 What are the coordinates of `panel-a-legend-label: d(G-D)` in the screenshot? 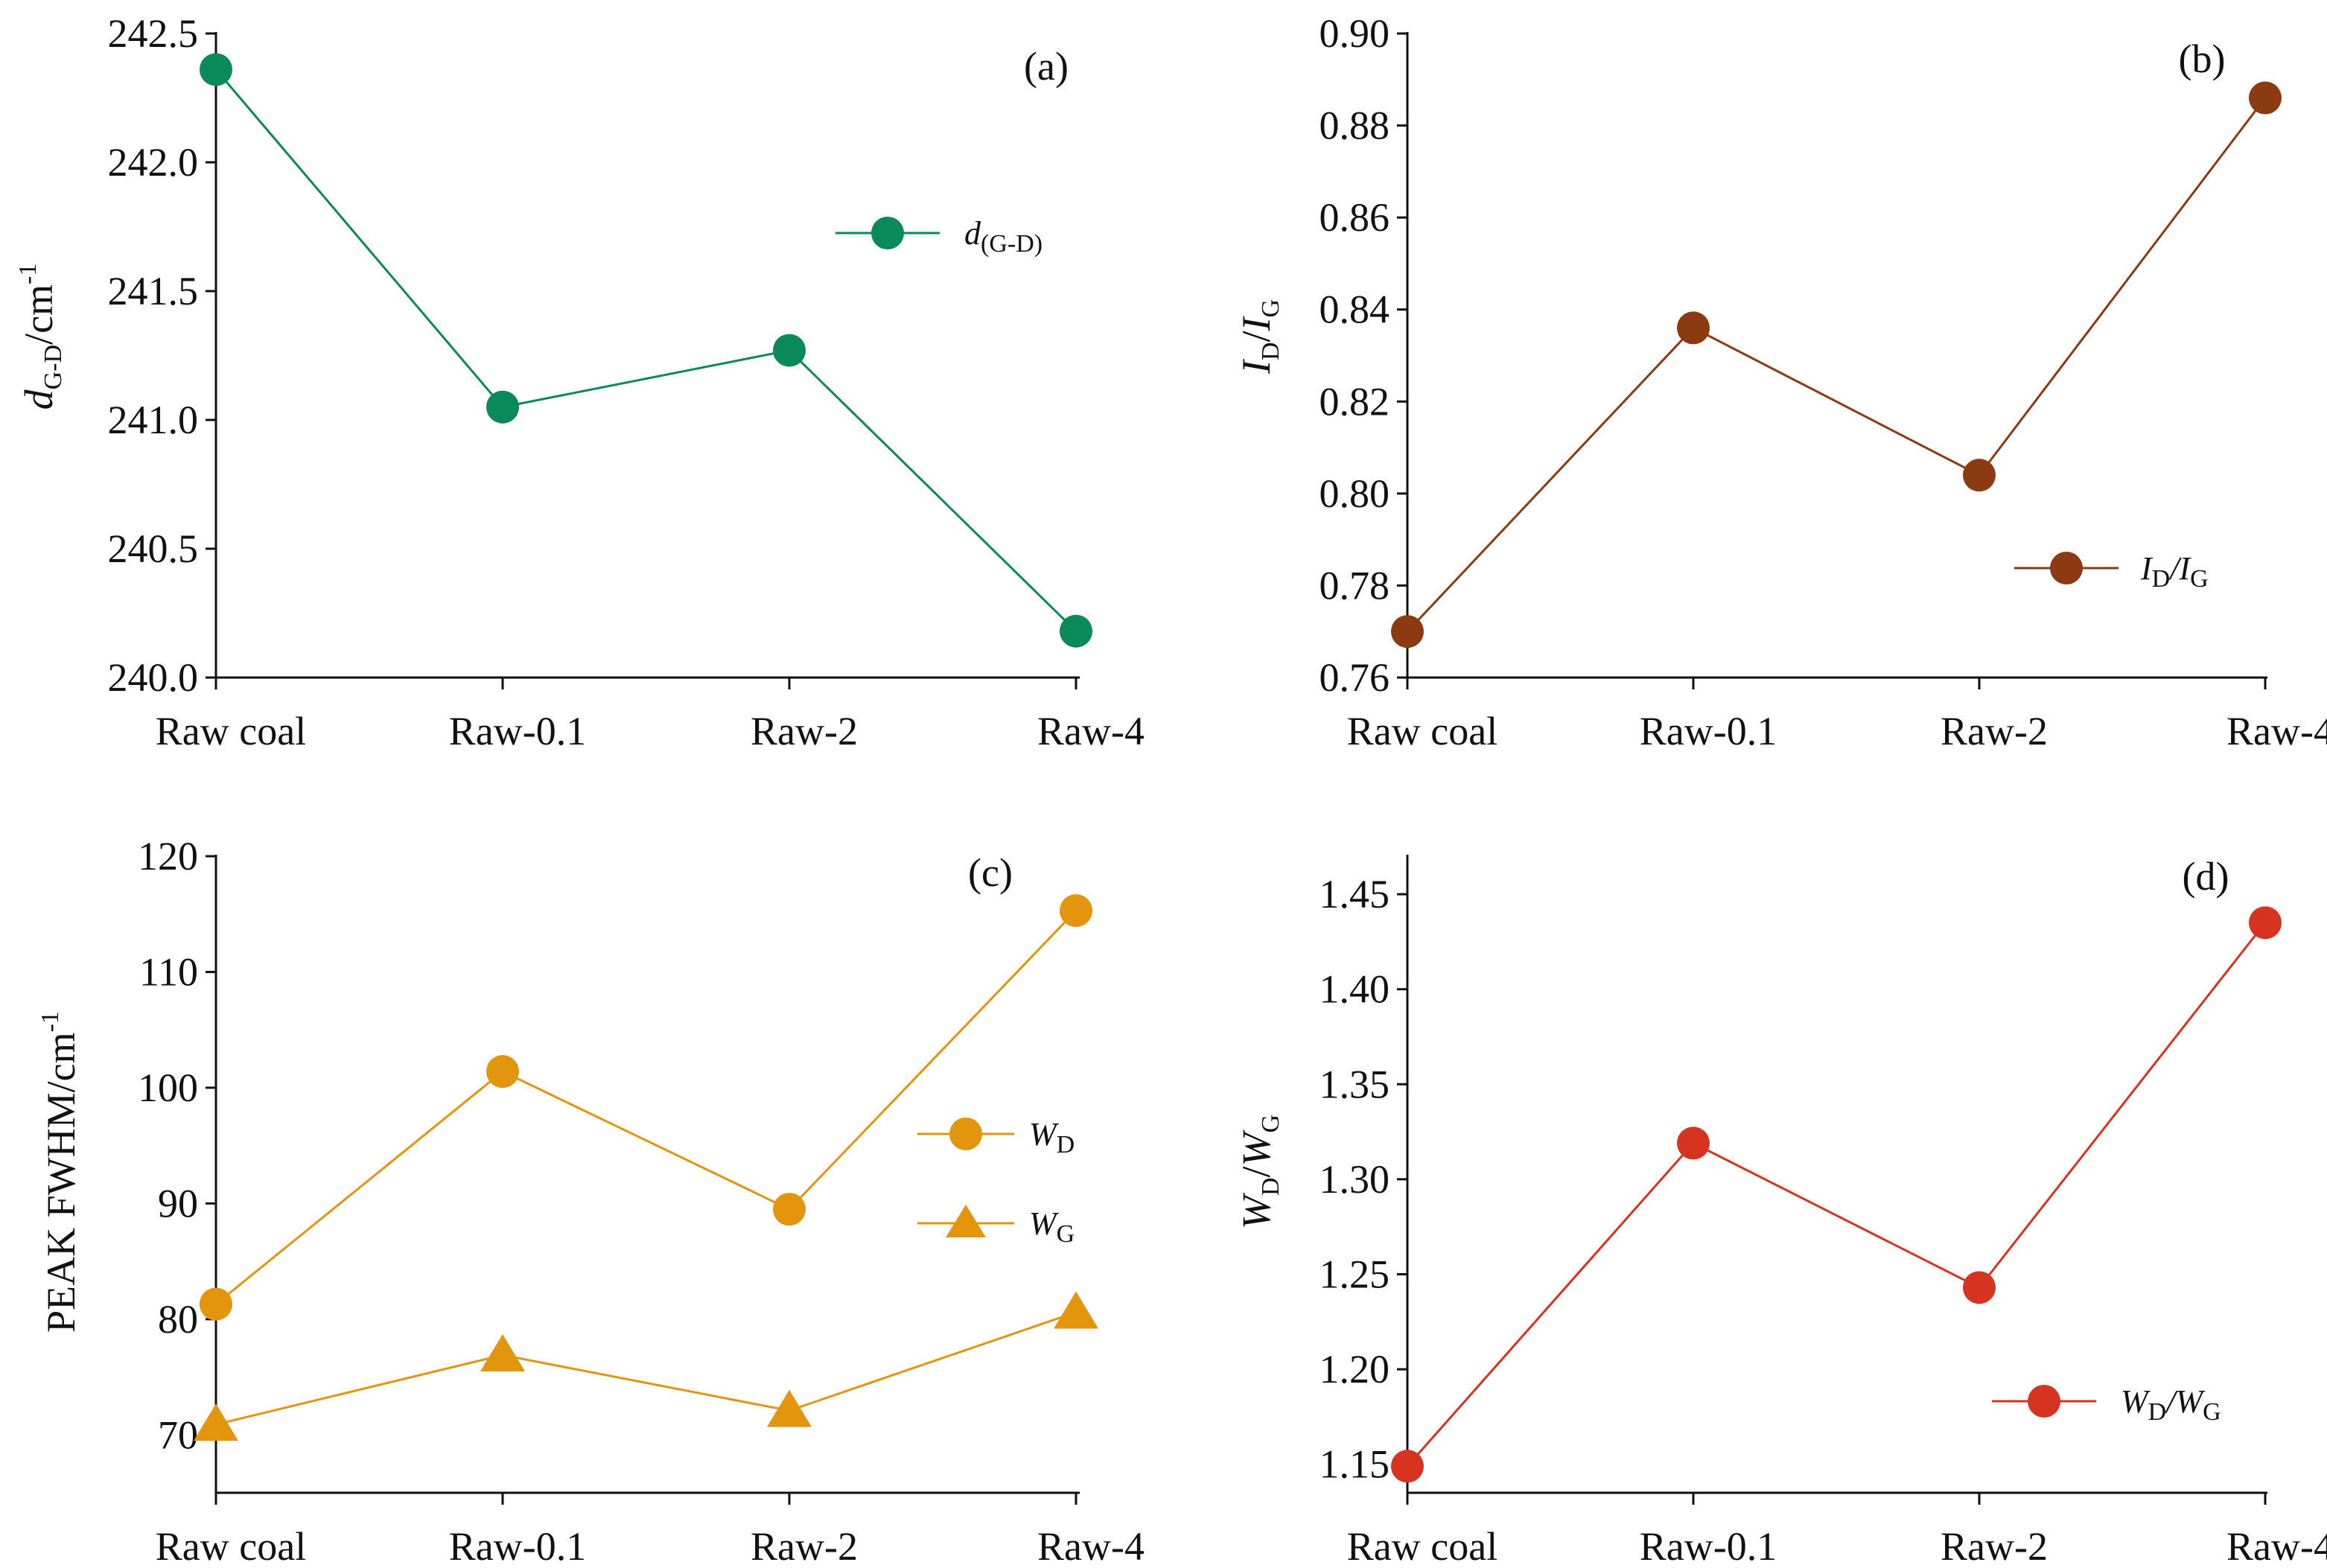 It's located at (1003, 237).